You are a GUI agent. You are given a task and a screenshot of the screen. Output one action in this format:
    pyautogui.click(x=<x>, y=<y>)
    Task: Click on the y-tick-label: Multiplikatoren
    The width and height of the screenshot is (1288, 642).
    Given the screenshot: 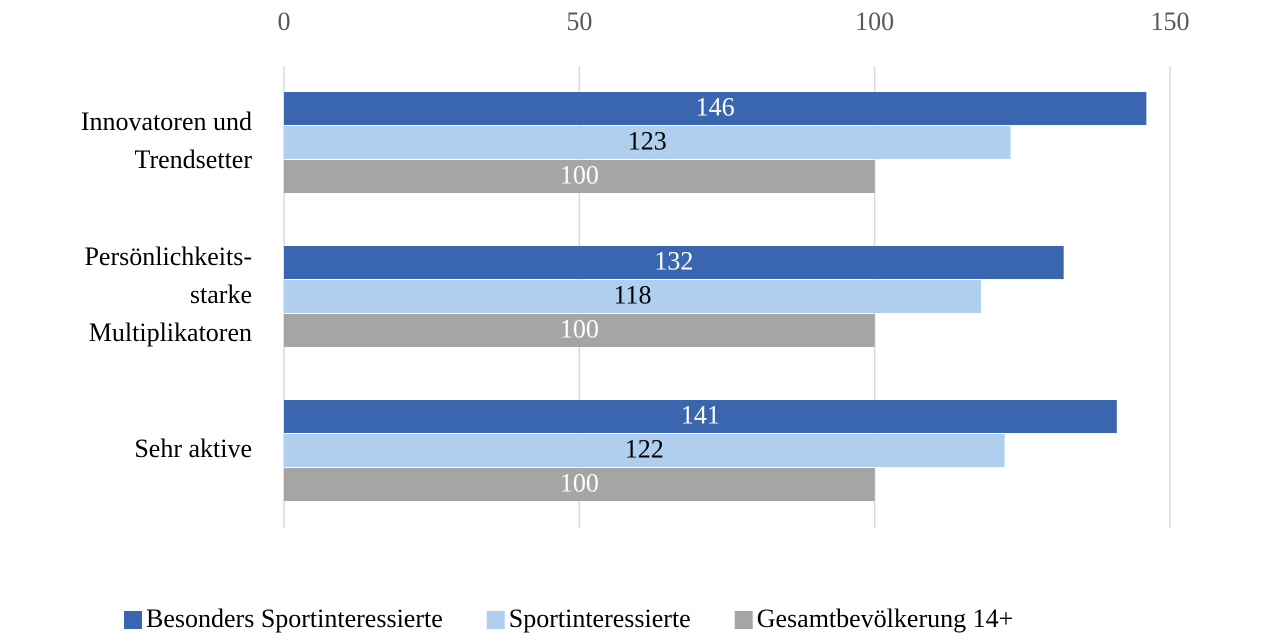 What is the action you would take?
    pyautogui.click(x=170, y=332)
    